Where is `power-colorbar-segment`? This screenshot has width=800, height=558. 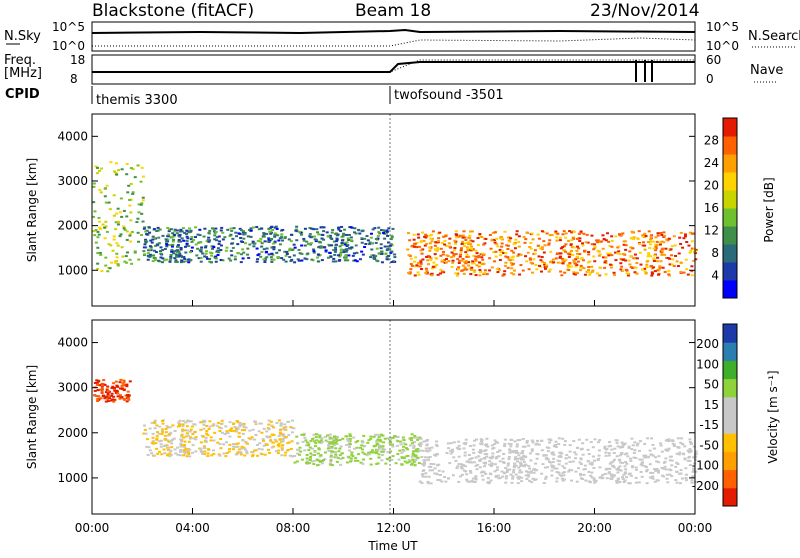
power-colorbar-segment is located at coordinates (730, 127).